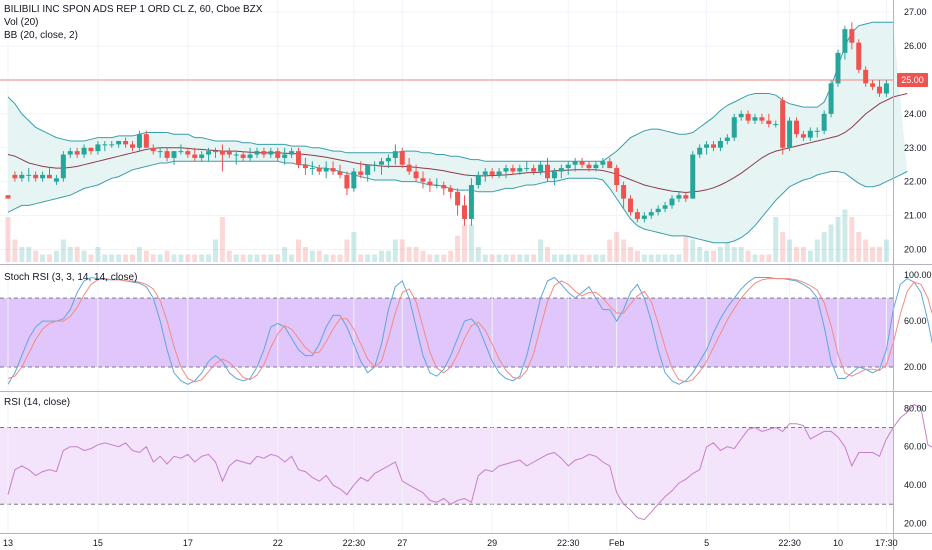  What do you see at coordinates (915, 182) in the screenshot?
I see `price-tick-label: 22.00` at bounding box center [915, 182].